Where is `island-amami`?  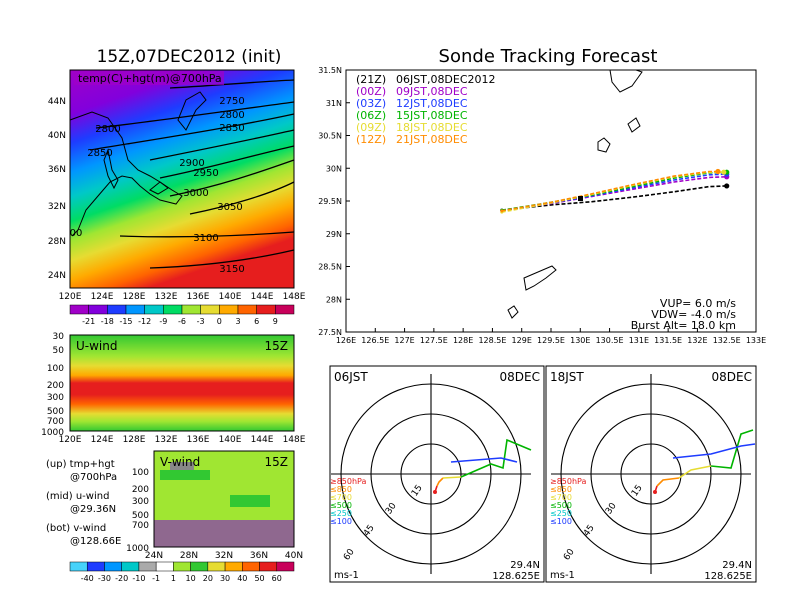 island-amami is located at coordinates (540, 278).